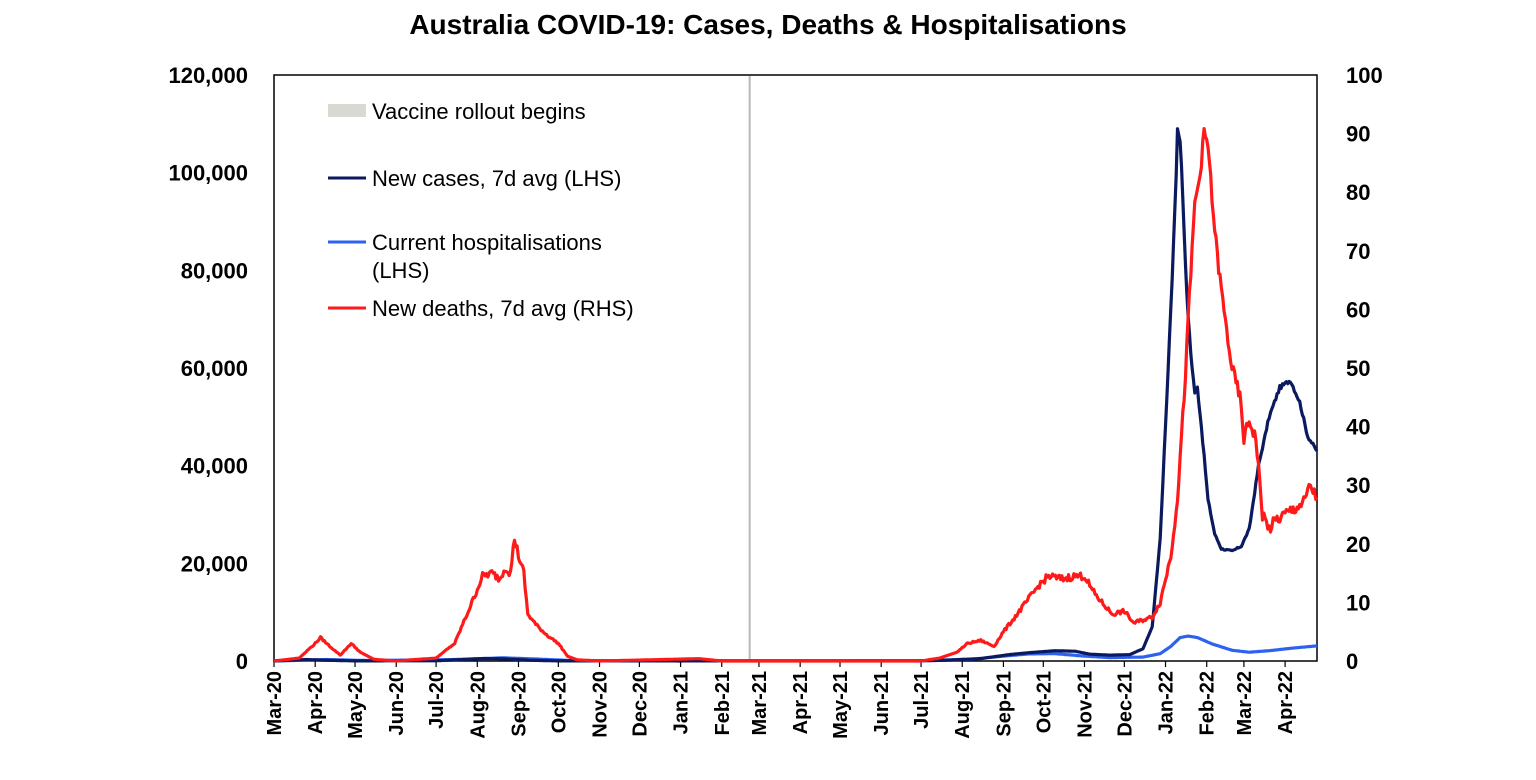 The height and width of the screenshot is (780, 1536). What do you see at coordinates (882, 703) in the screenshot?
I see `x-tick-label: Jun-21` at bounding box center [882, 703].